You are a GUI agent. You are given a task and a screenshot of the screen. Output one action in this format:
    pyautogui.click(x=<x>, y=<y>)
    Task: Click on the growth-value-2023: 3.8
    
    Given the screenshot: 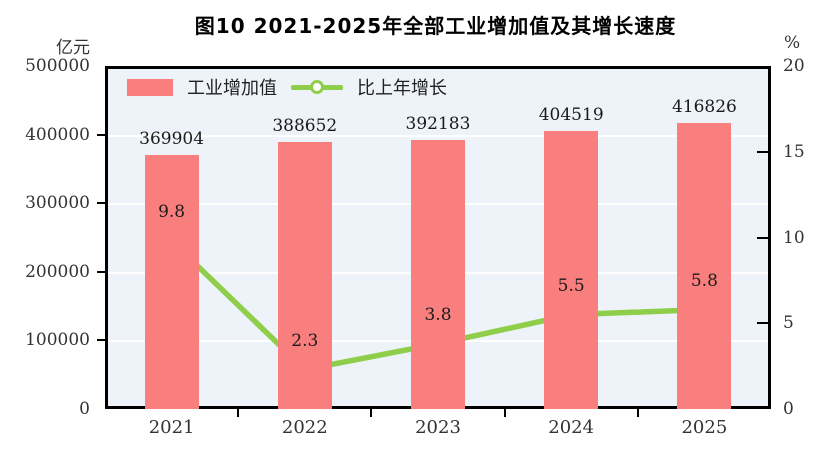 What is the action you would take?
    pyautogui.click(x=438, y=314)
    